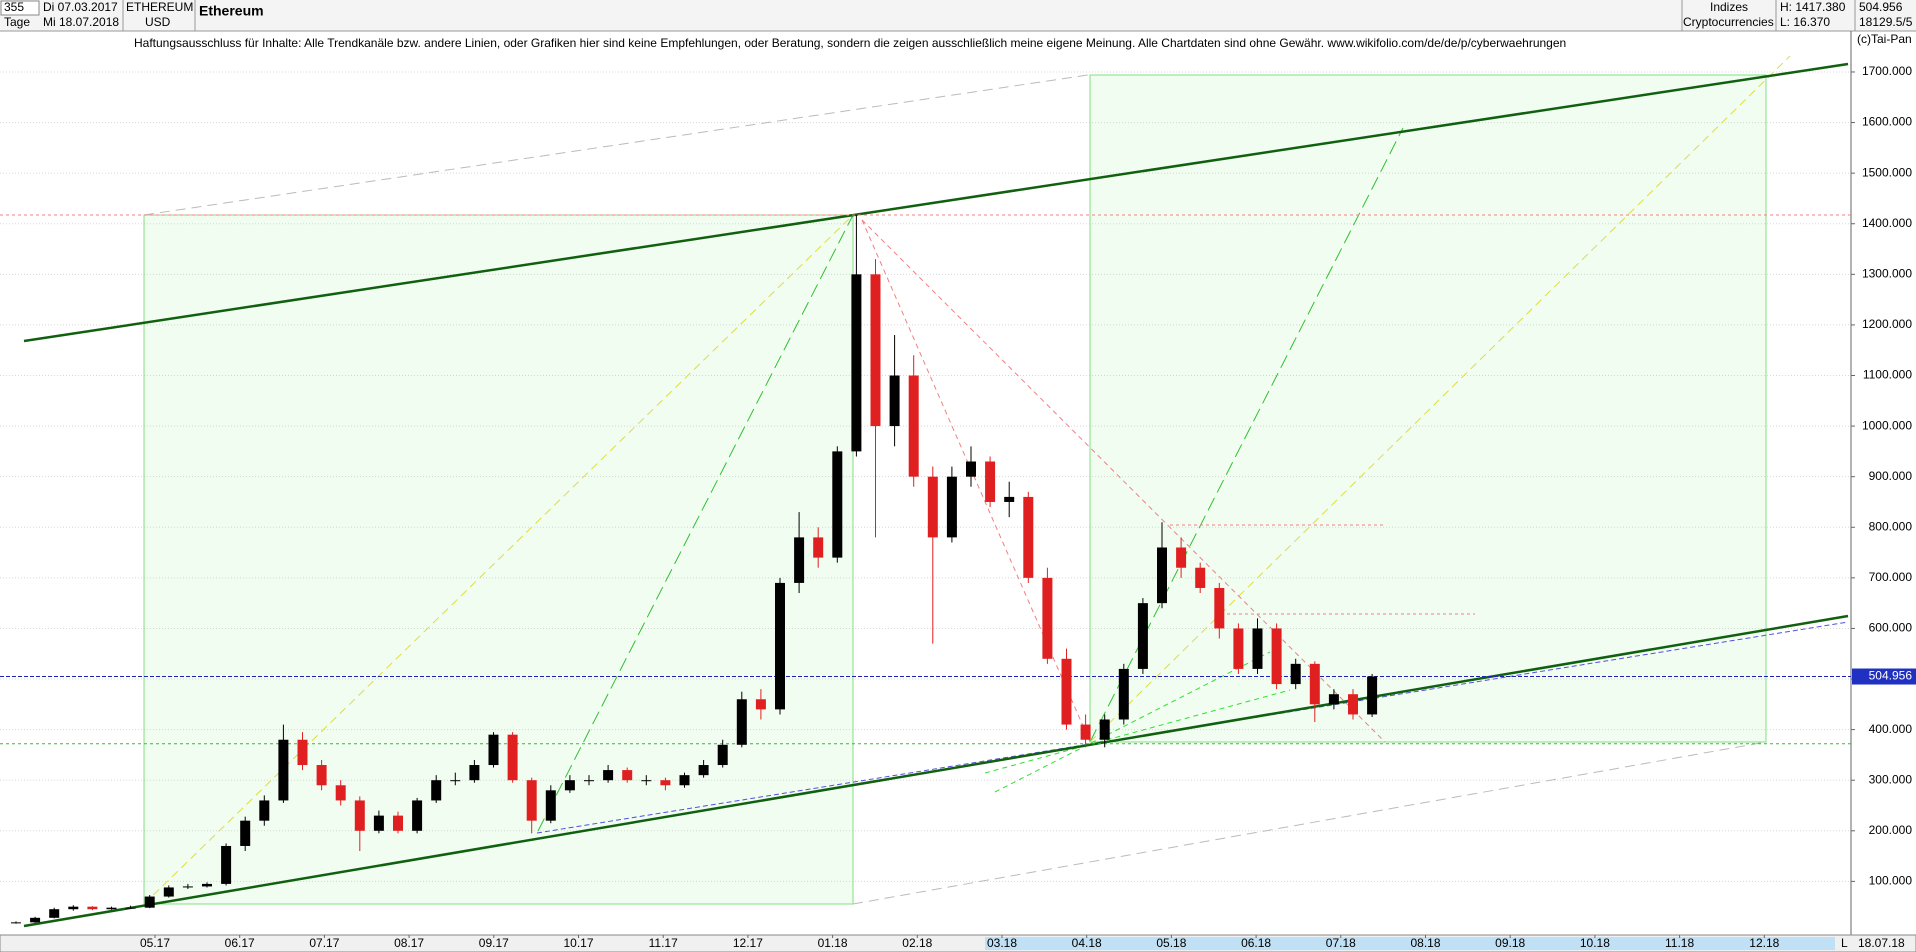 The width and height of the screenshot is (1916, 952). Describe the element at coordinates (1341, 943) in the screenshot. I see `x-tick-label: 07.18` at that location.